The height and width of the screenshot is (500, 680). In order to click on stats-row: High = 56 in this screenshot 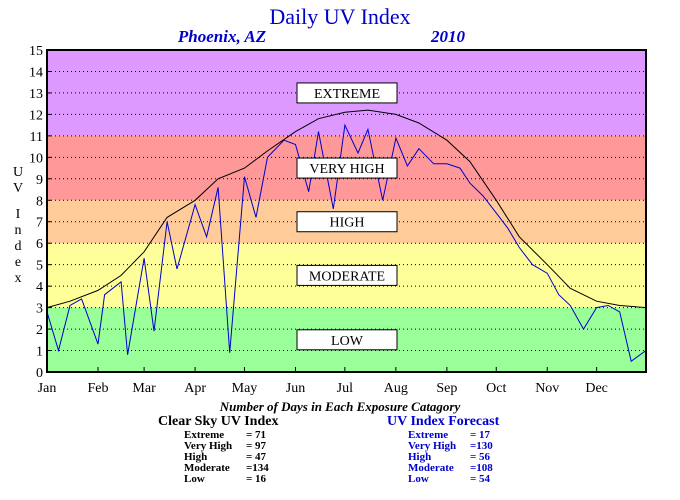, I will do `click(459, 457)`.